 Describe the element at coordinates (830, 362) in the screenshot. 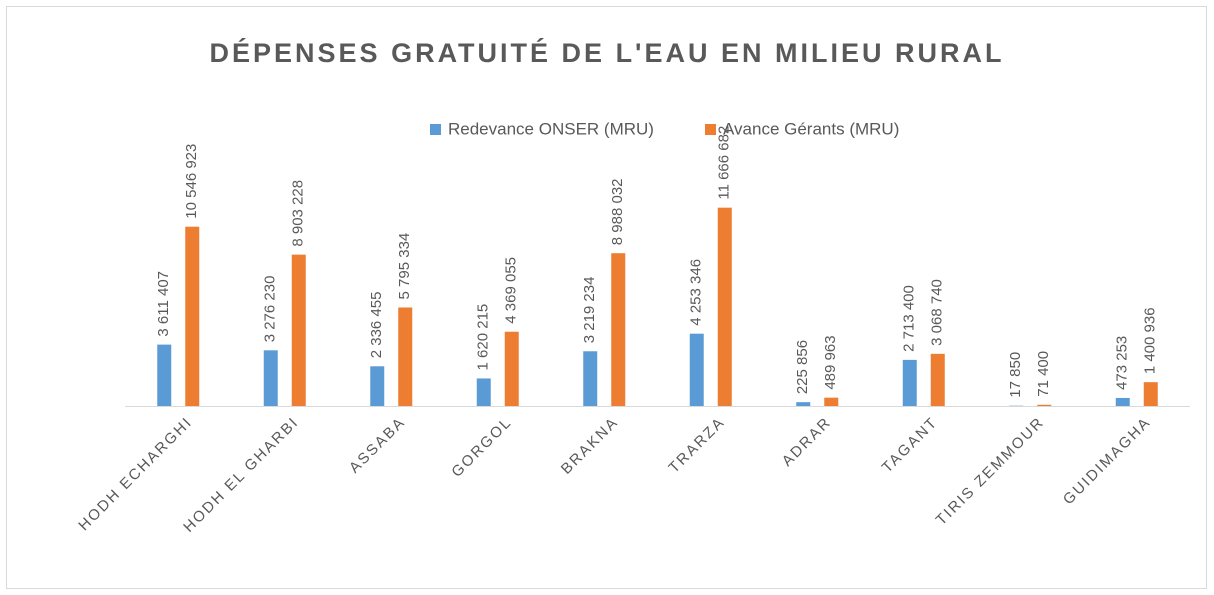

I see `data-label: 489 963` at that location.